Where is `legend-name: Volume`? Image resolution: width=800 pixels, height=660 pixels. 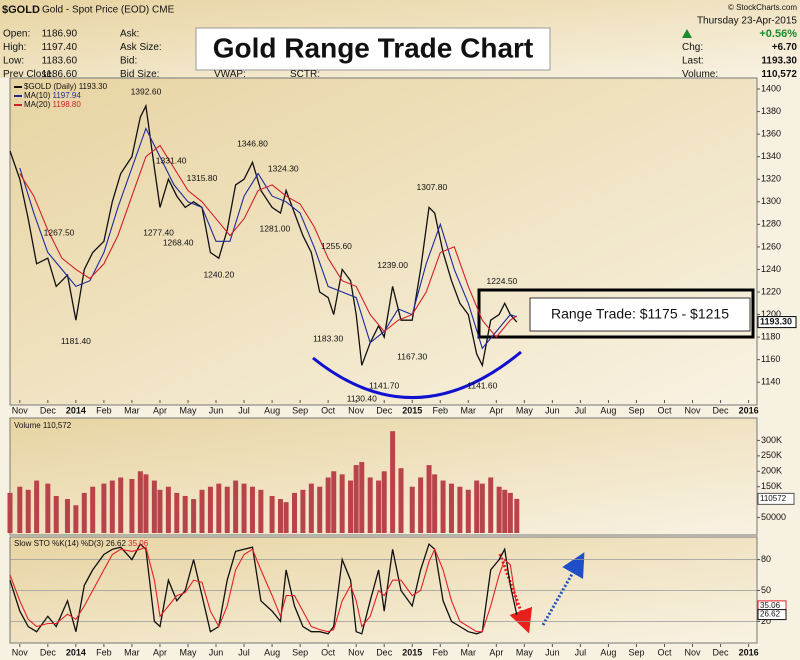
legend-name: Volume is located at coordinates (27, 425).